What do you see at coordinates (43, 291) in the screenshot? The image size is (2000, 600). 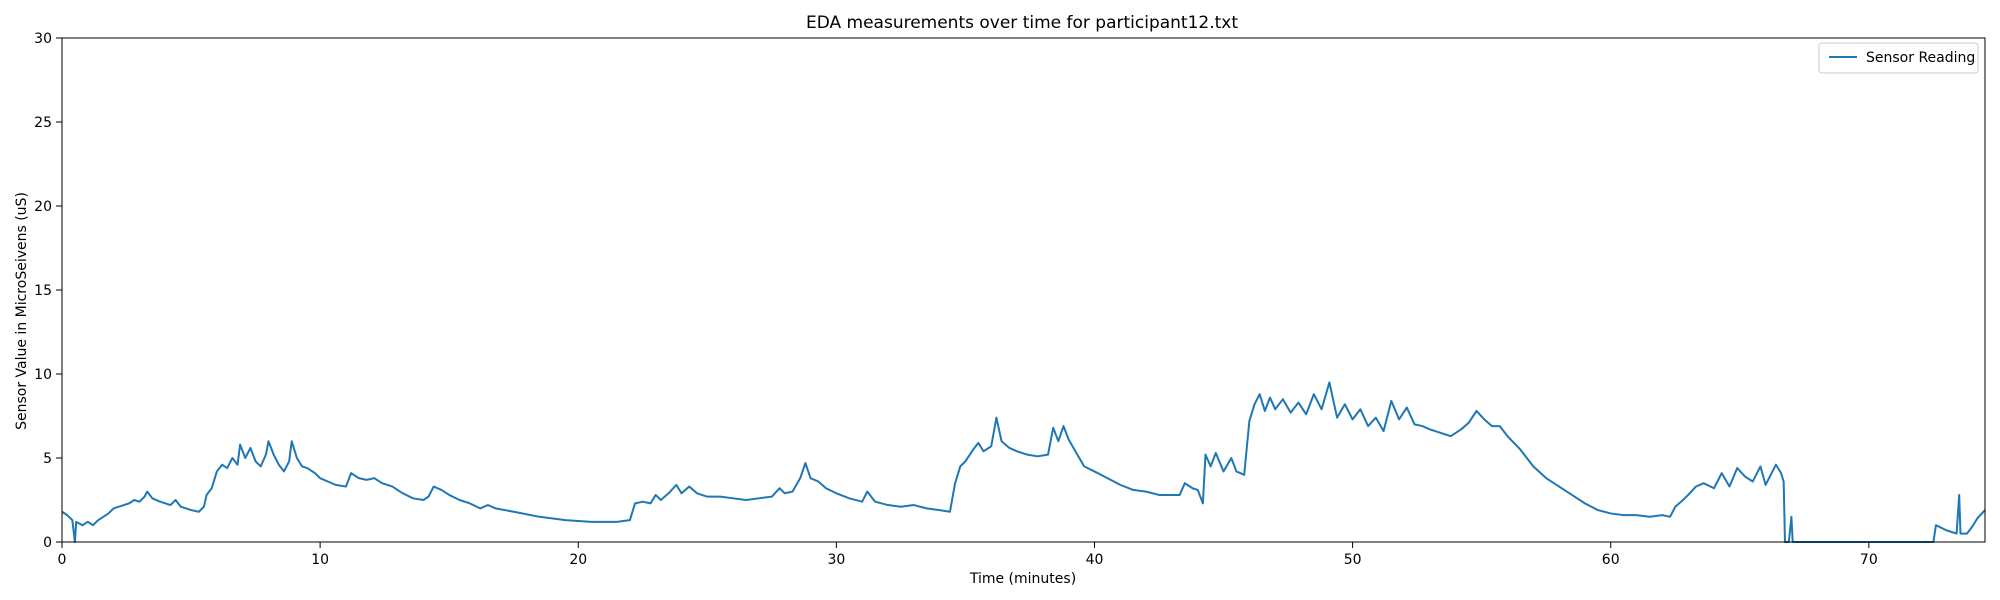 I see `y-tick-label: 15` at bounding box center [43, 291].